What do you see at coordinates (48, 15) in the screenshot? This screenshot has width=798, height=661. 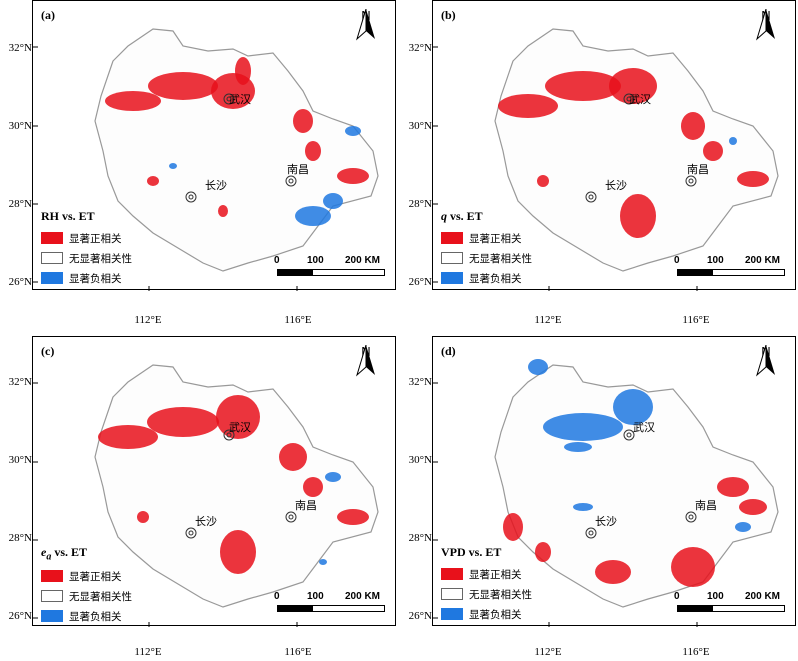 I see `panel-label: (a)` at bounding box center [48, 15].